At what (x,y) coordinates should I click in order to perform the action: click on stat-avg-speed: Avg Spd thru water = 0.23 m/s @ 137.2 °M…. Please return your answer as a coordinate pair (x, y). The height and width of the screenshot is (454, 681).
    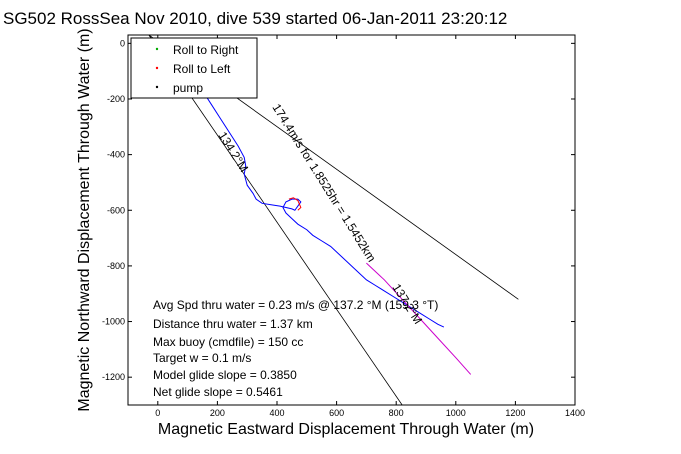
    Looking at the image, I should click on (295, 305).